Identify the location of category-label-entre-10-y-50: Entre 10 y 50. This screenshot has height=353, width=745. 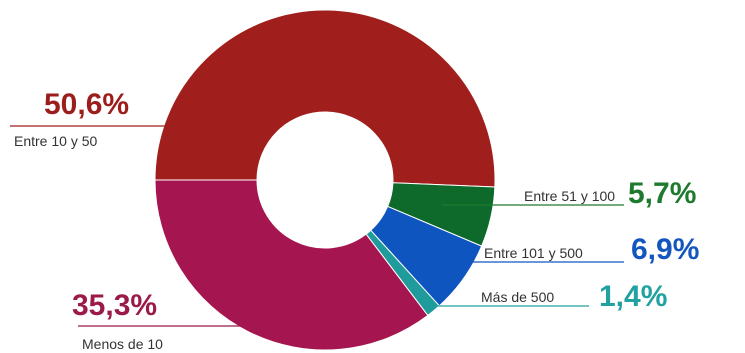
(55, 141).